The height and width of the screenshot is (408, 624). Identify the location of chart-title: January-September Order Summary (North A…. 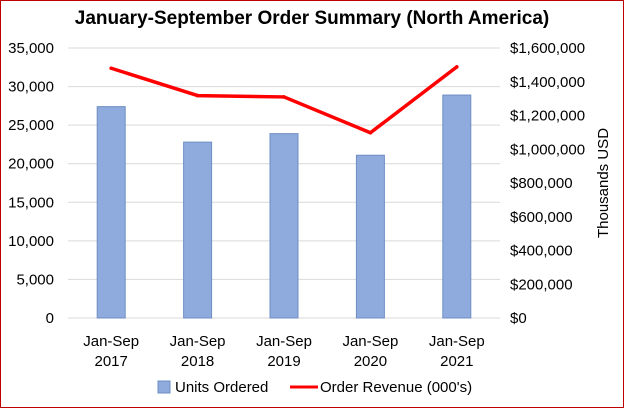
(312, 18).